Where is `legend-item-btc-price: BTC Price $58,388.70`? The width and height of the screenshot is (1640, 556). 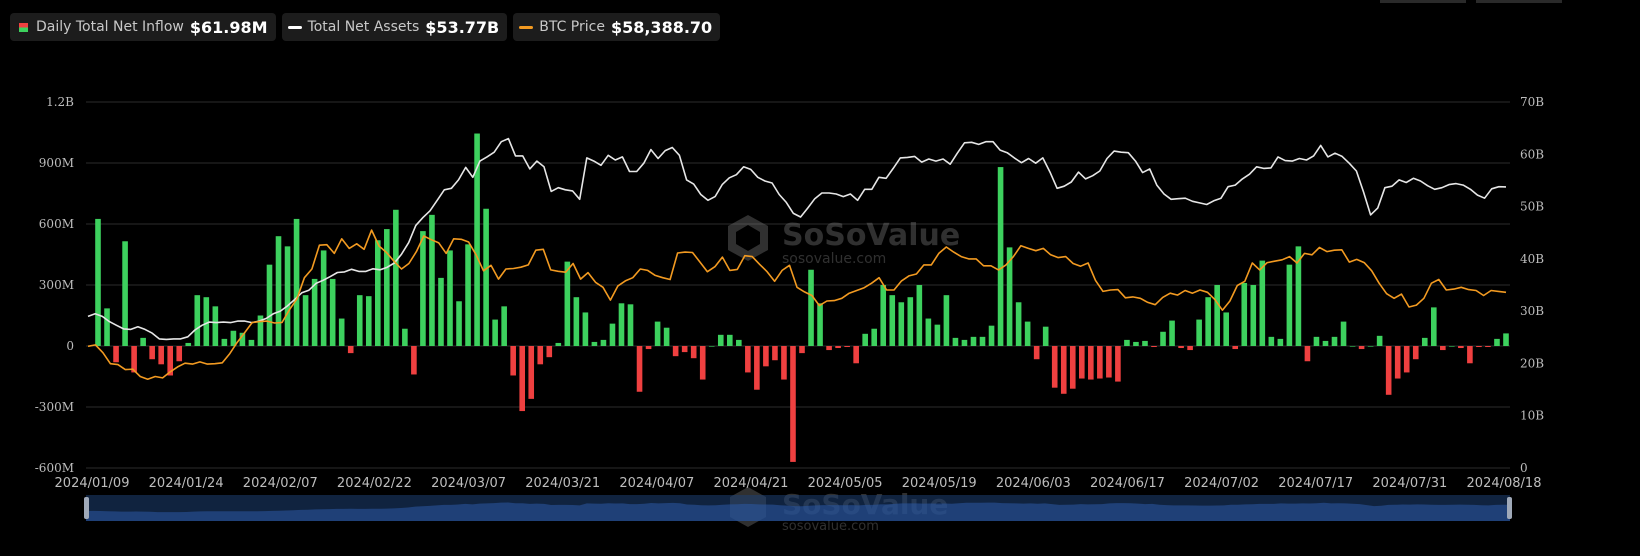
legend-item-btc-price: BTC Price $58,388.70 is located at coordinates (617, 27).